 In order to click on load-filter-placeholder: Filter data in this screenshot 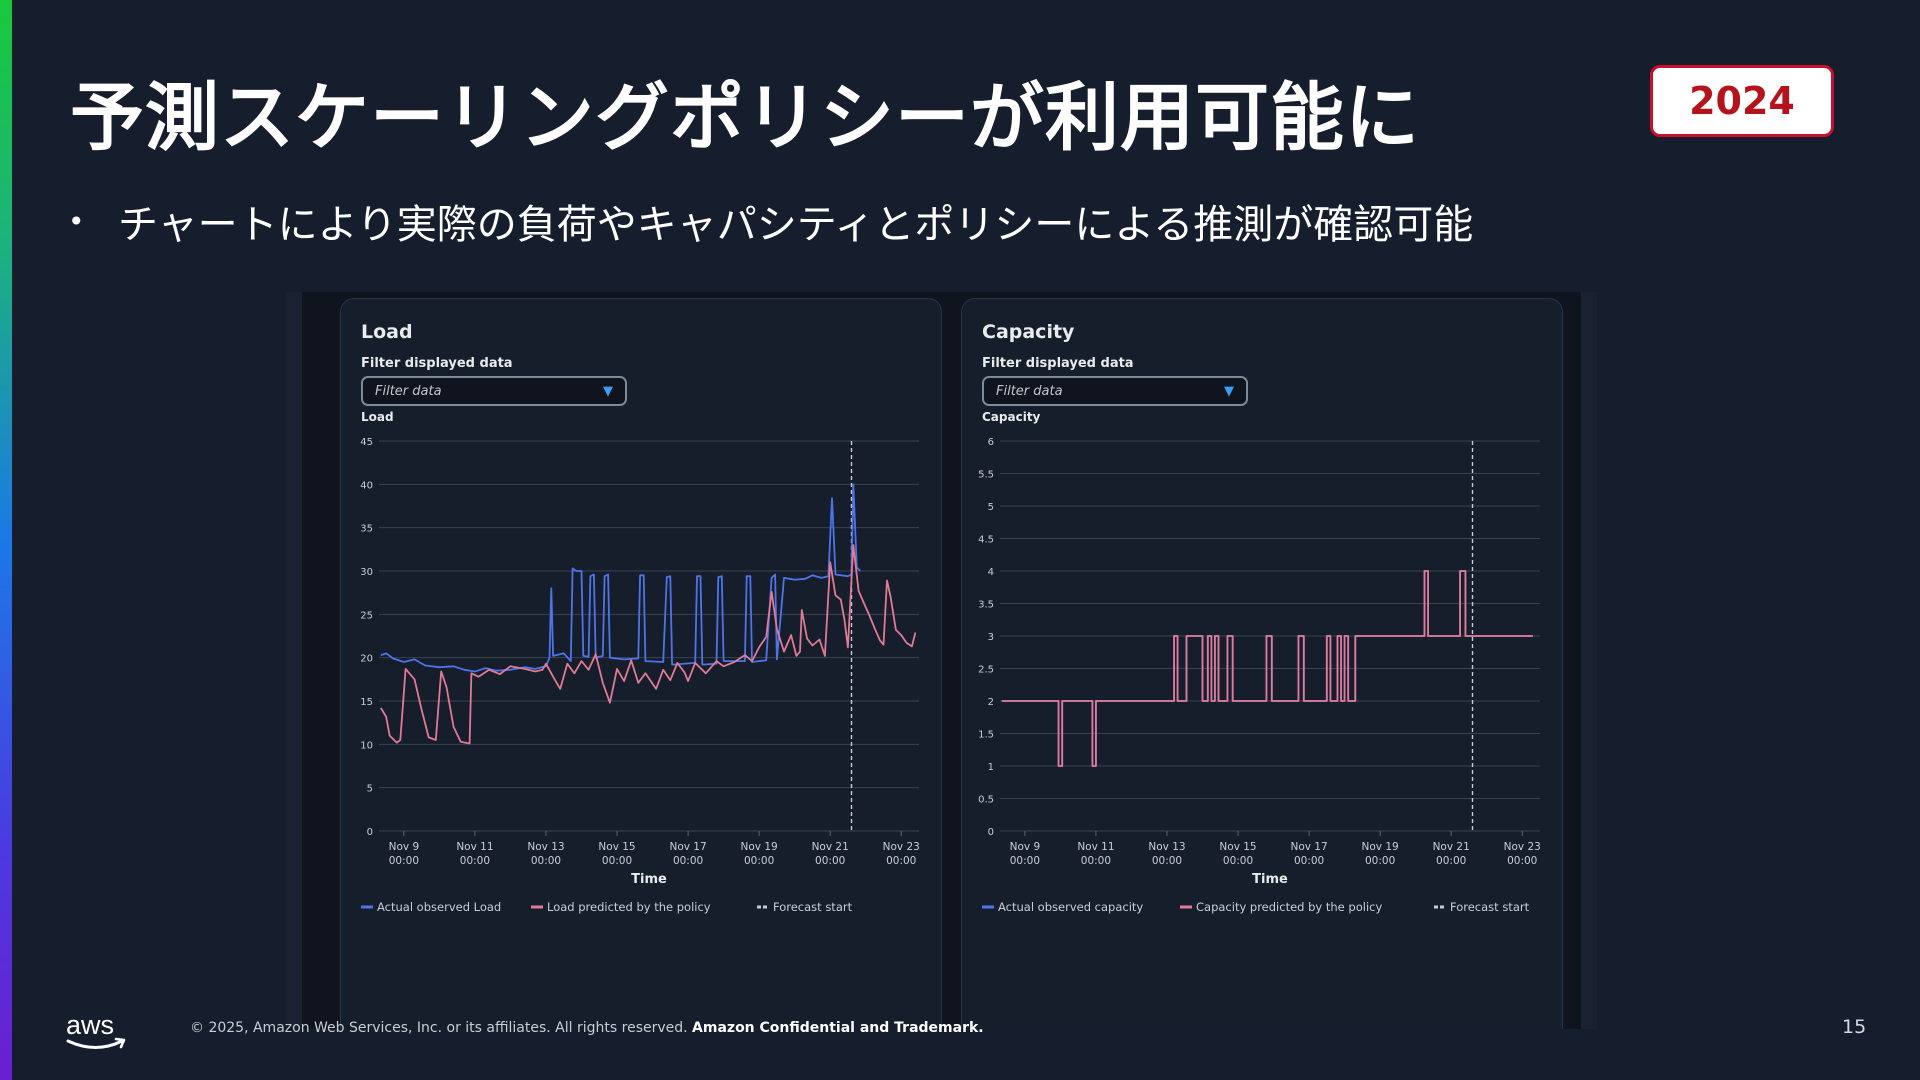, I will do `click(408, 391)`.